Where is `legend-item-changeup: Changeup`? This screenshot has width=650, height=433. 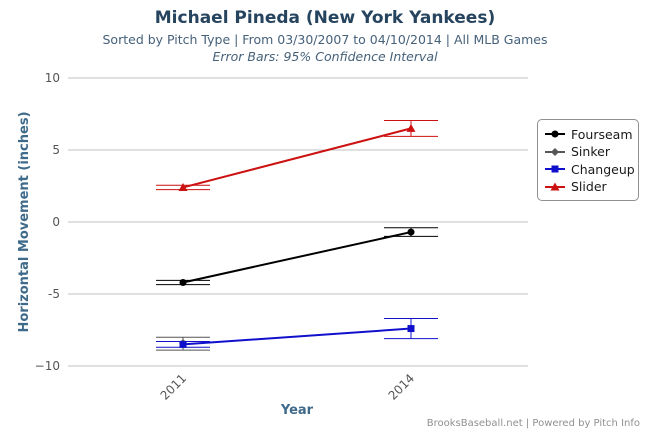
legend-item-changeup: Changeup is located at coordinates (589, 169).